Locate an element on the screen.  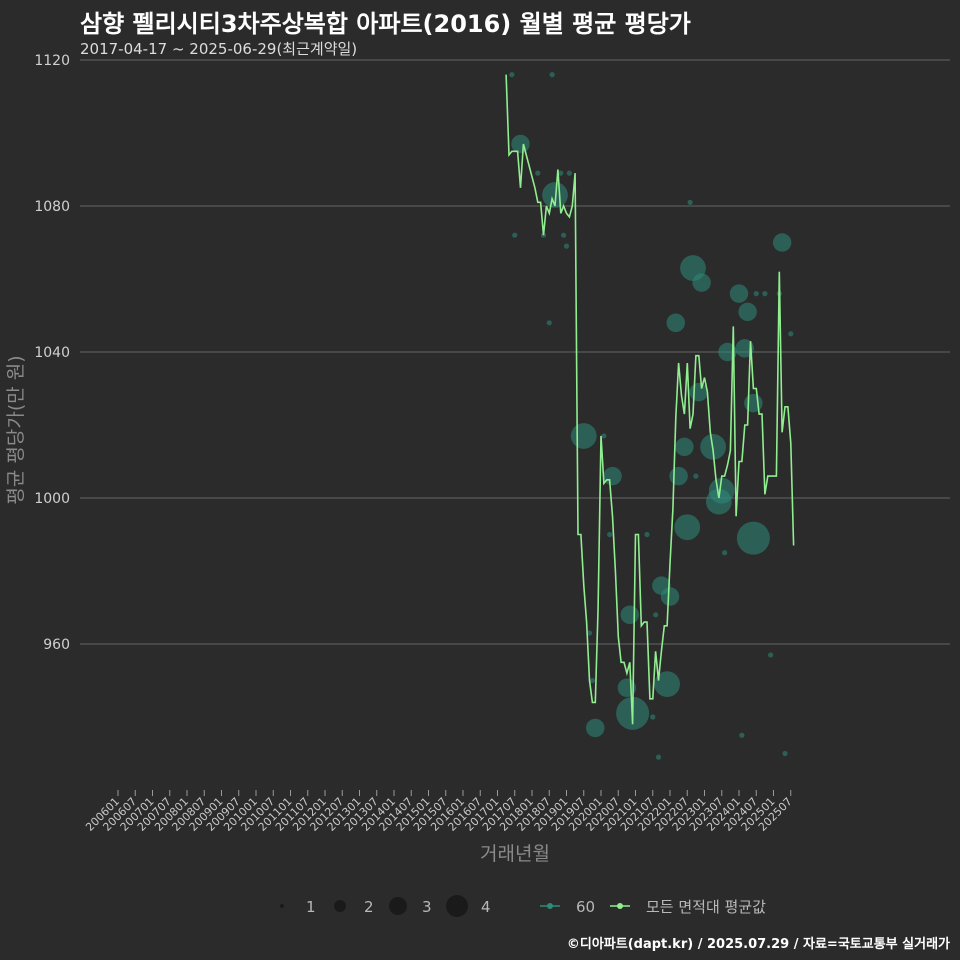
legend: 1 2 3 4 60 모든 면적대 평균값 is located at coordinates (523, 906).